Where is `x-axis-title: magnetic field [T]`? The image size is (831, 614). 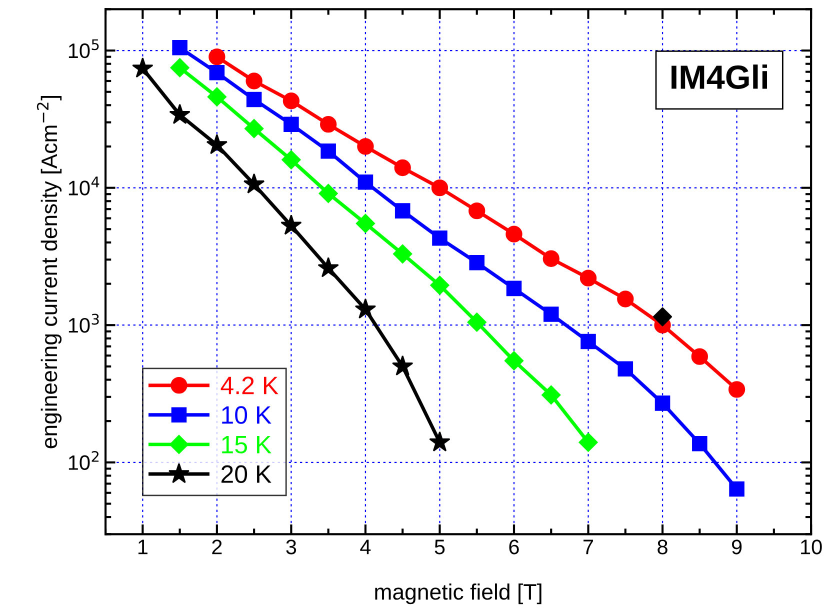
x-axis-title: magnetic field [T] is located at coordinates (458, 593).